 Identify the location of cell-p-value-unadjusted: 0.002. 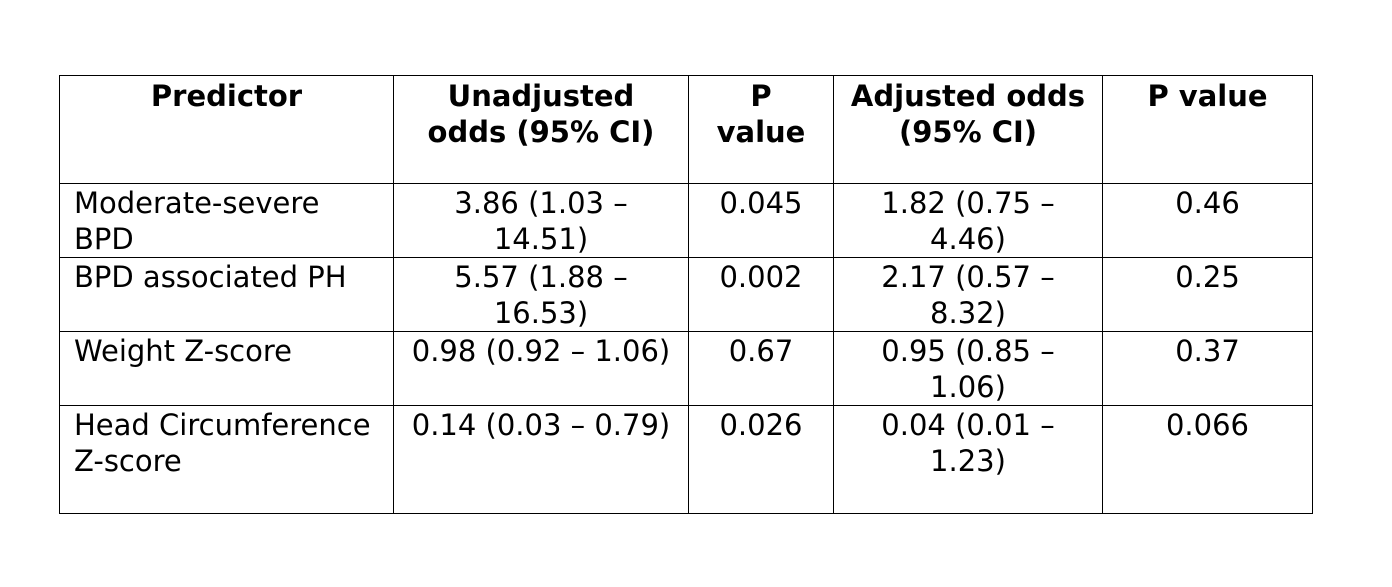
(761, 294).